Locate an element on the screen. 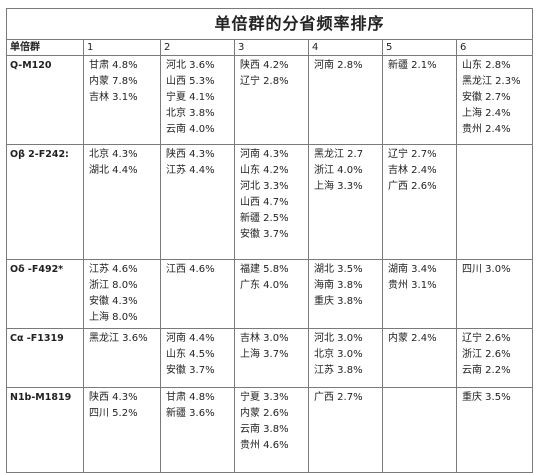 The width and height of the screenshot is (537, 473). province-frequency: 福建 5.8% is located at coordinates (264, 269).